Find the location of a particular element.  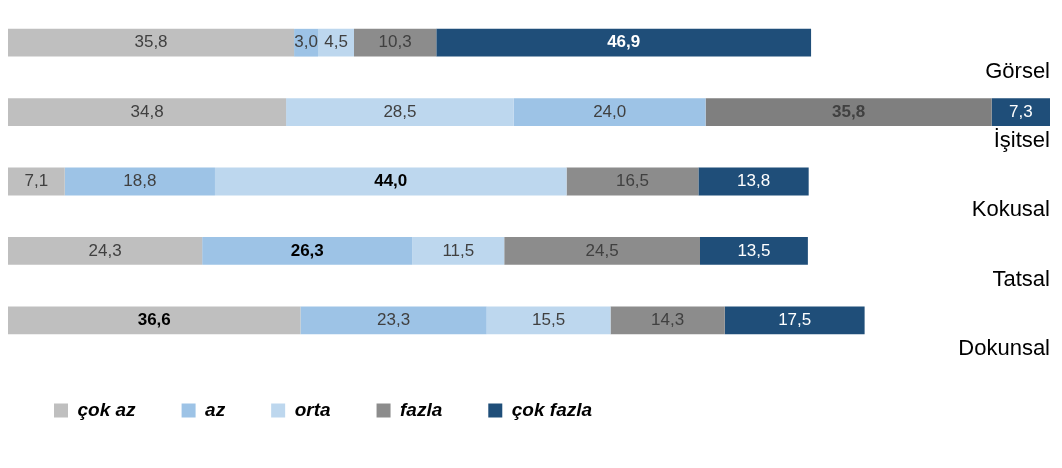

legend-label: çok az is located at coordinates (107, 409).